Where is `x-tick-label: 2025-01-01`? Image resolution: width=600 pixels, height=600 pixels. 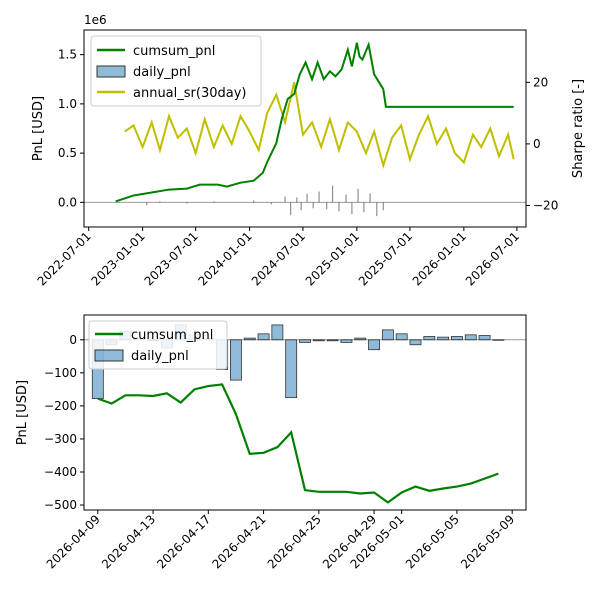
x-tick-label: 2025-01-01 is located at coordinates (332, 258).